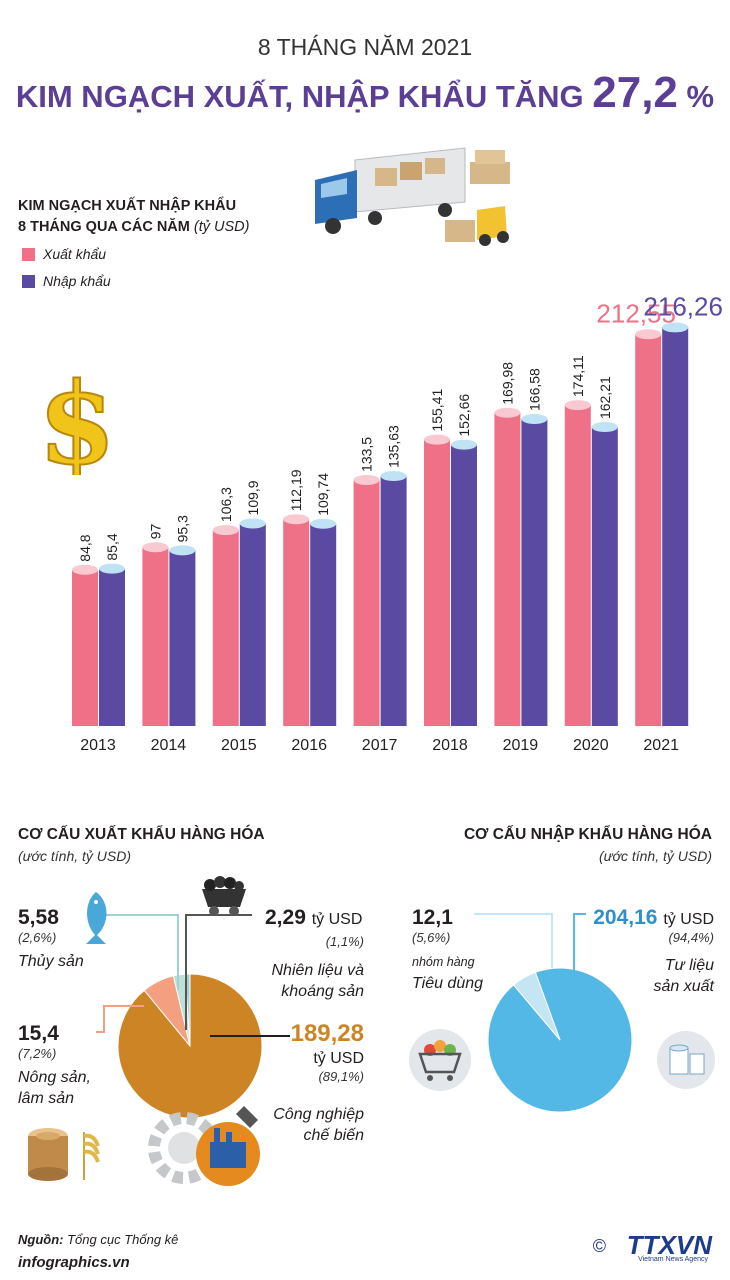 This screenshot has width=730, height=1280. Describe the element at coordinates (394, 446) in the screenshot. I see `value-label-import-2017: 135,63` at that location.